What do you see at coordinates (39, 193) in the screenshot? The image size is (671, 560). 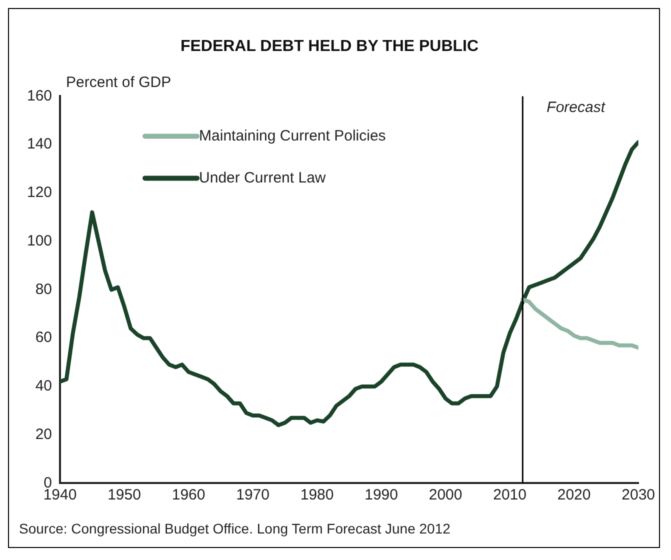 I see `y-tick-label: 120` at bounding box center [39, 193].